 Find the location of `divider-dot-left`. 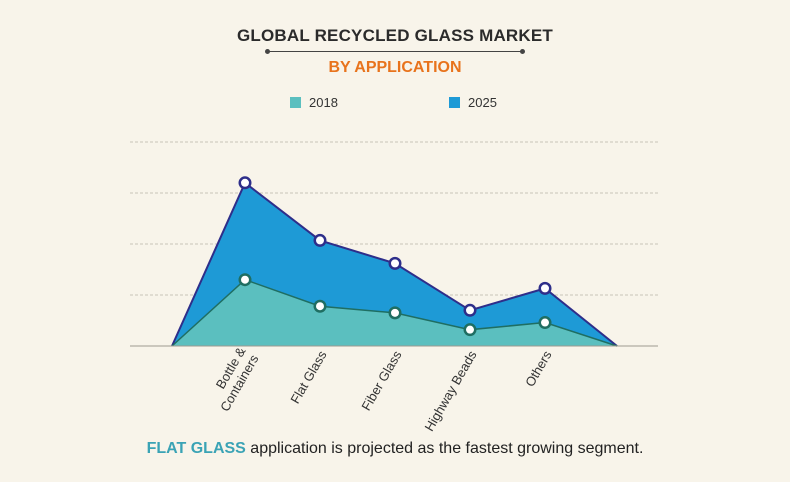

divider-dot-left is located at coordinates (267, 51).